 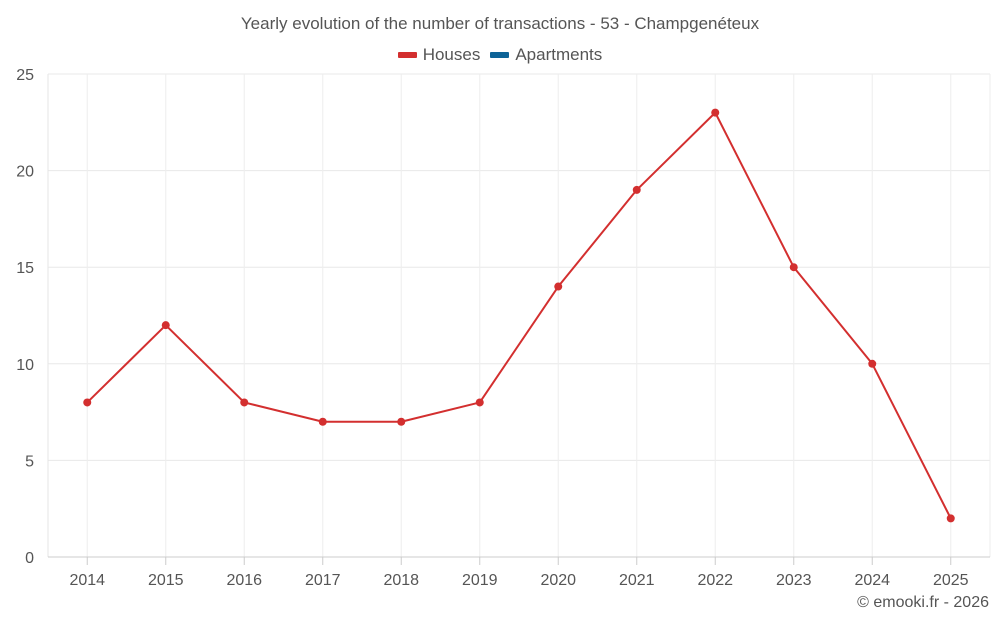 What do you see at coordinates (25, 268) in the screenshot?
I see `y-tick-label: 15` at bounding box center [25, 268].